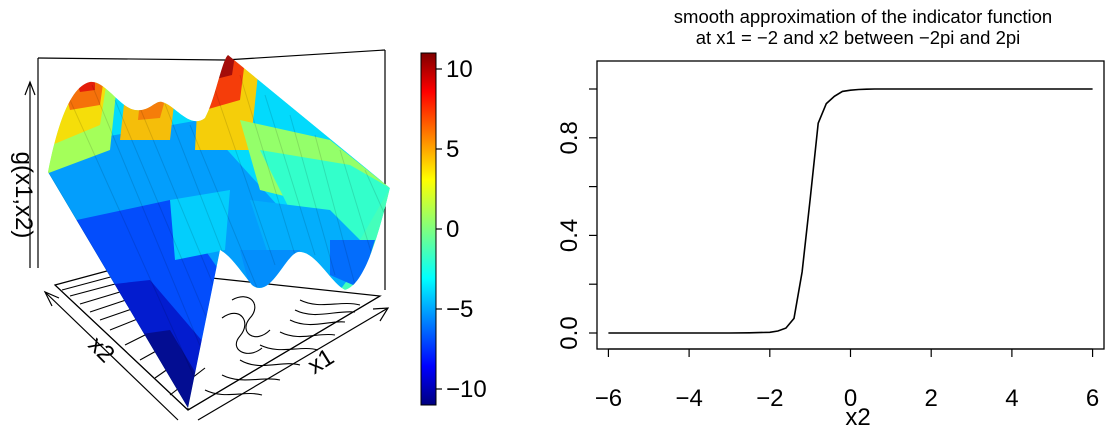 The width and height of the screenshot is (1114, 427). Describe the element at coordinates (858, 37) in the screenshot. I see `chart-title-line-2: at x1 = −2 and x2 between −2pi and 2pi` at that location.